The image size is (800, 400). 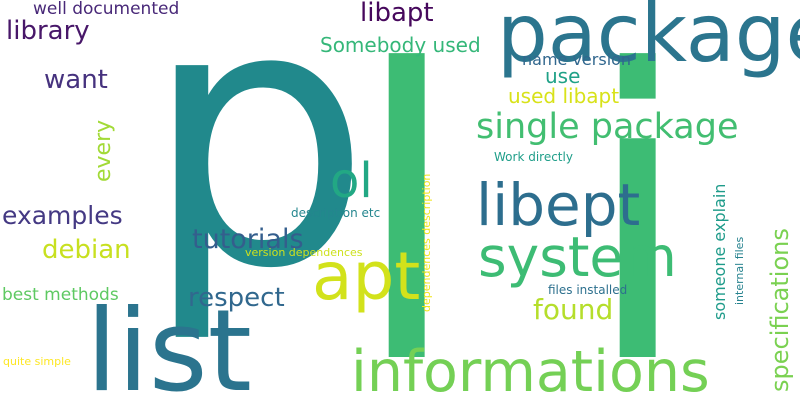 I want to click on word-libept: libept, so click(x=558, y=205).